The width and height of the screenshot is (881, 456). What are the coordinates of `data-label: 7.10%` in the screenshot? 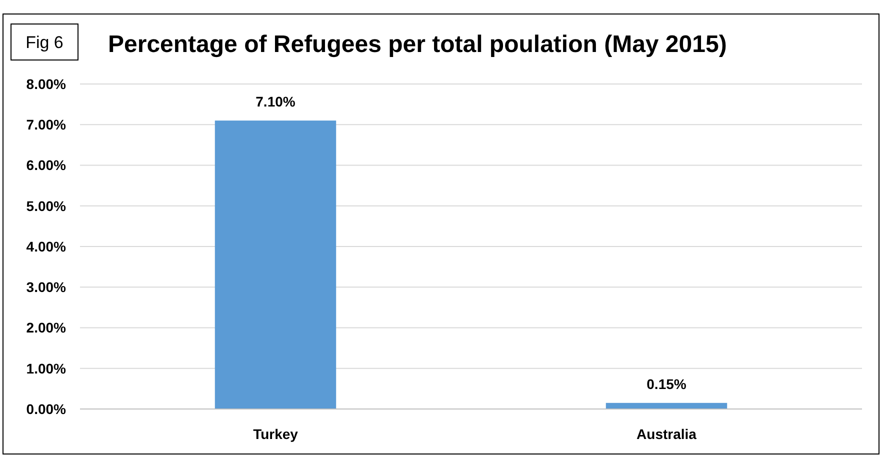 It's located at (276, 102).